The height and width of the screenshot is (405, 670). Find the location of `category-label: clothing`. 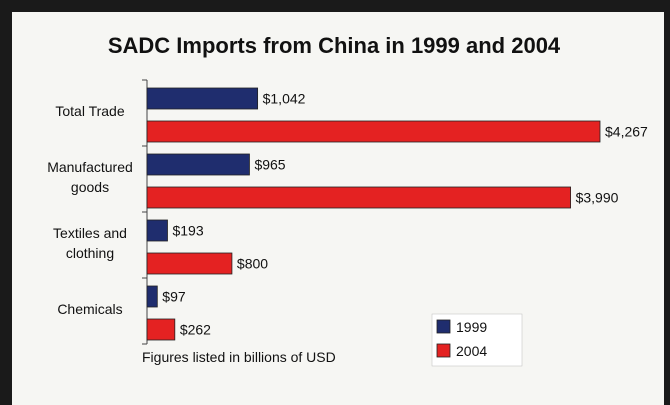

category-label: clothing is located at coordinates (90, 253).